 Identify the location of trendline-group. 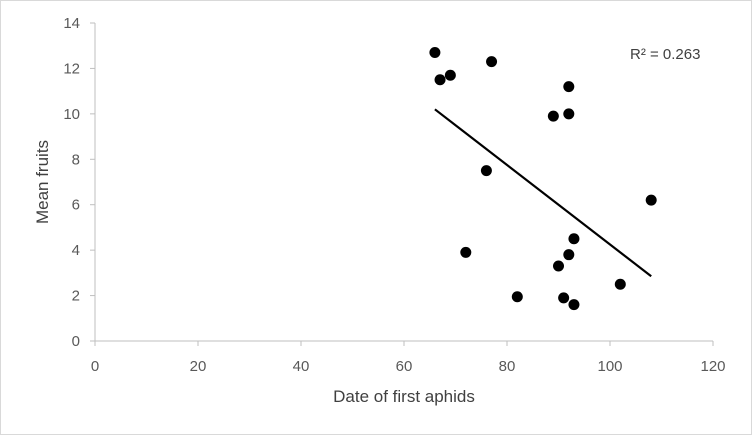
(543, 193).